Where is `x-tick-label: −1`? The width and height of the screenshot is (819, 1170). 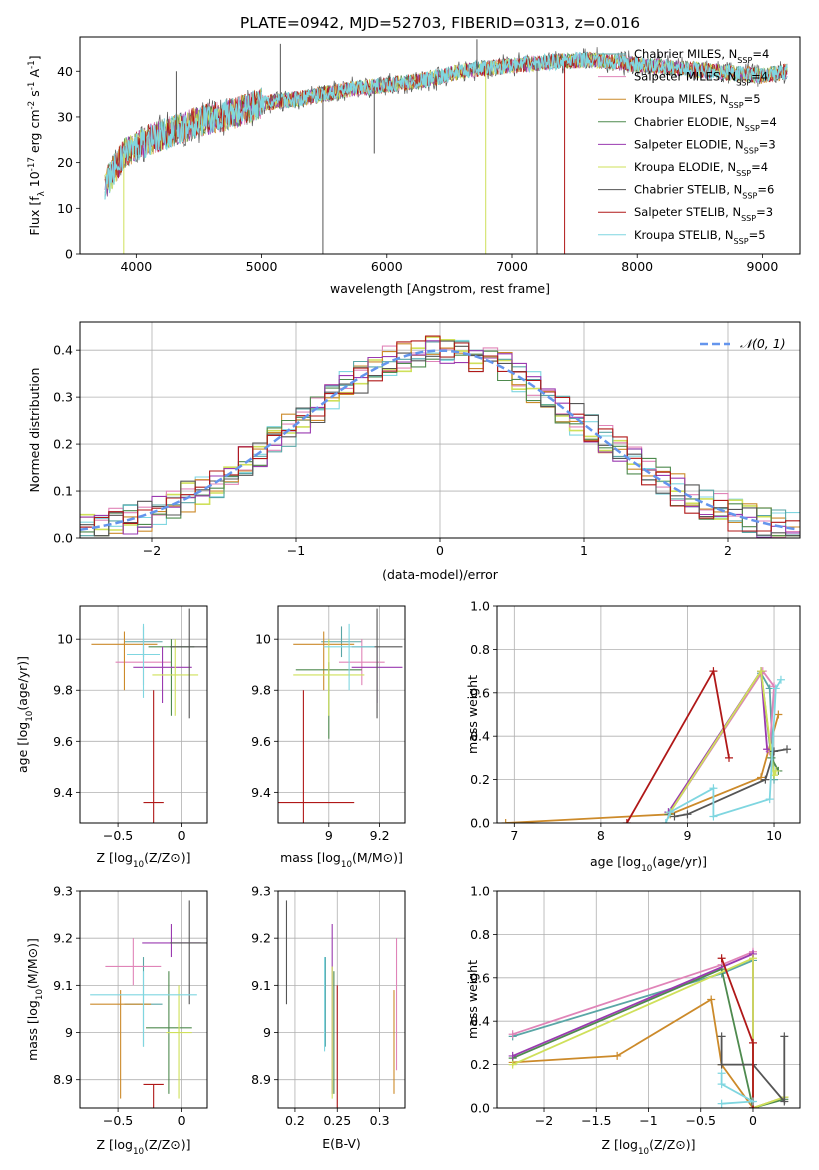 x-tick-label: −1 is located at coordinates (296, 550).